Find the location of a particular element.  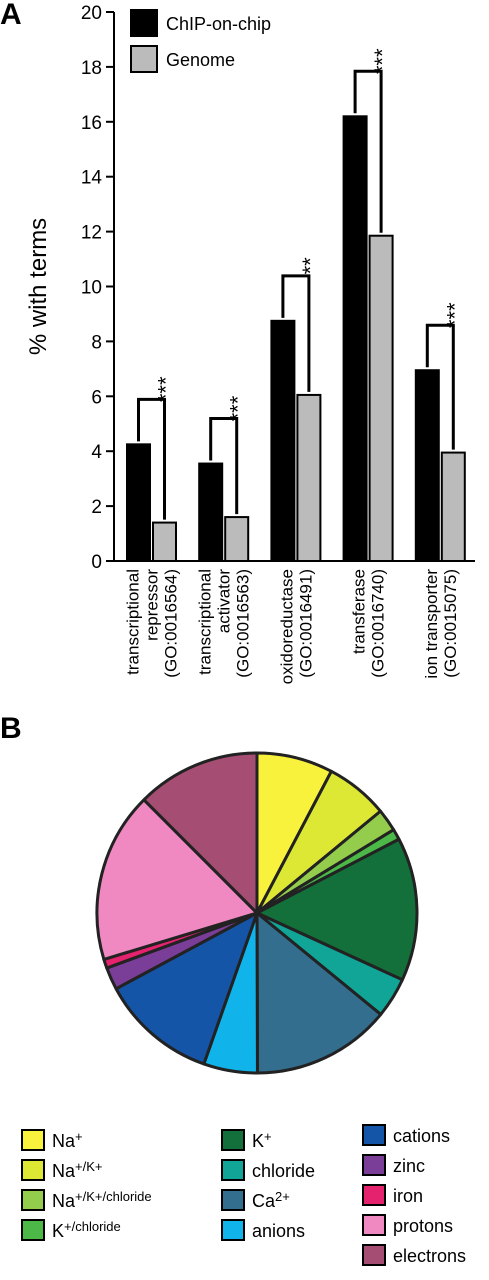

y-tick-label: 8 is located at coordinates (96, 342).